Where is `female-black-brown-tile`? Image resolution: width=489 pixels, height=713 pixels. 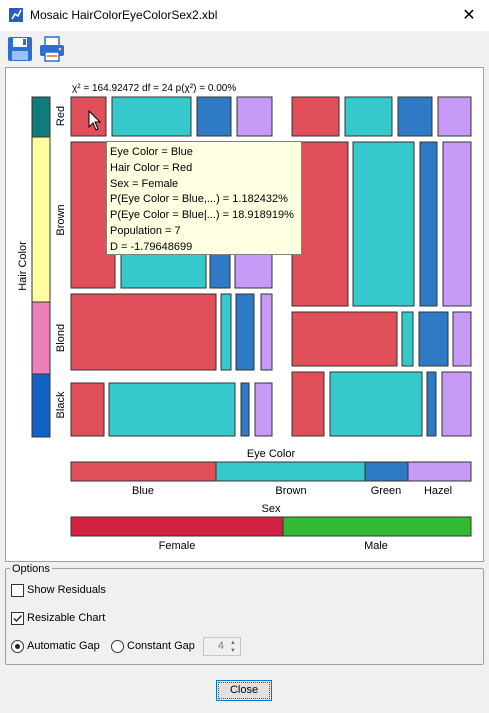 female-black-brown-tile is located at coordinates (172, 409).